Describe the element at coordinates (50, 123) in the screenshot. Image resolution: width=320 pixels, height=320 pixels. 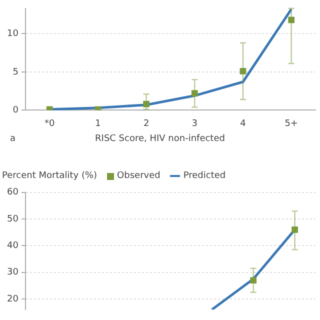
I see `x-tick-label: *0` at that location.